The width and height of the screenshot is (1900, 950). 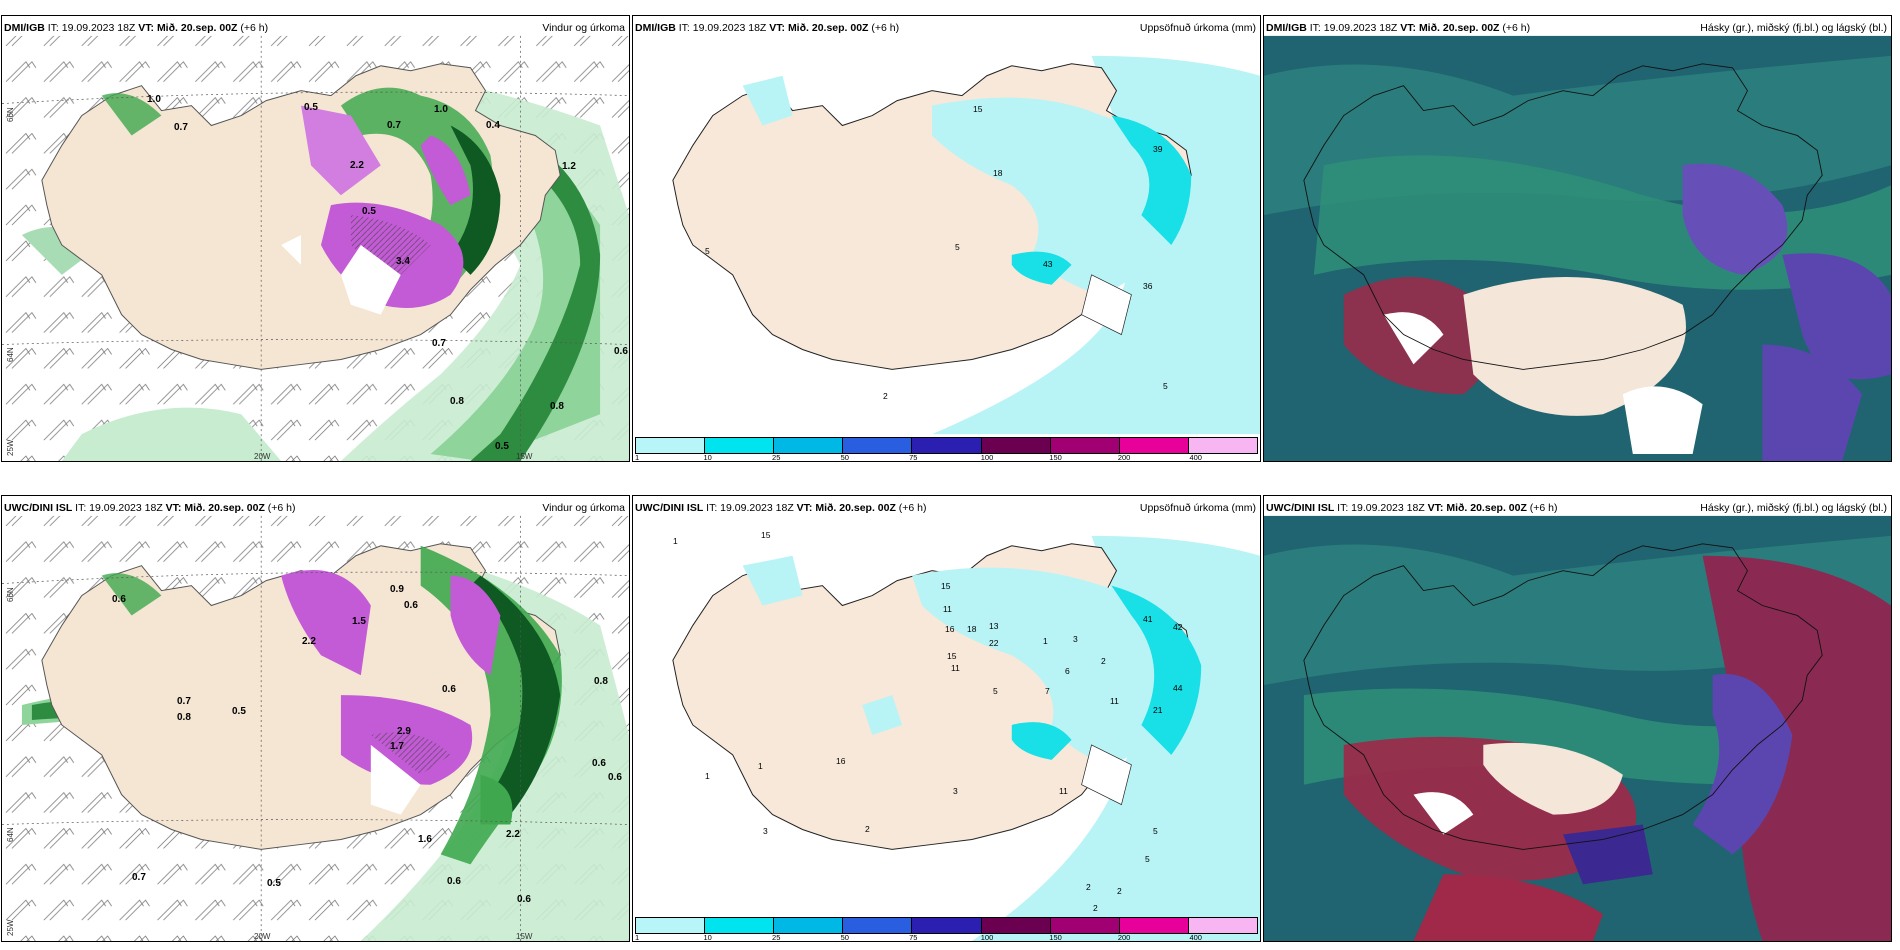 What do you see at coordinates (1300, 508) in the screenshot?
I see `model-name: UWC/DINI ISL` at bounding box center [1300, 508].